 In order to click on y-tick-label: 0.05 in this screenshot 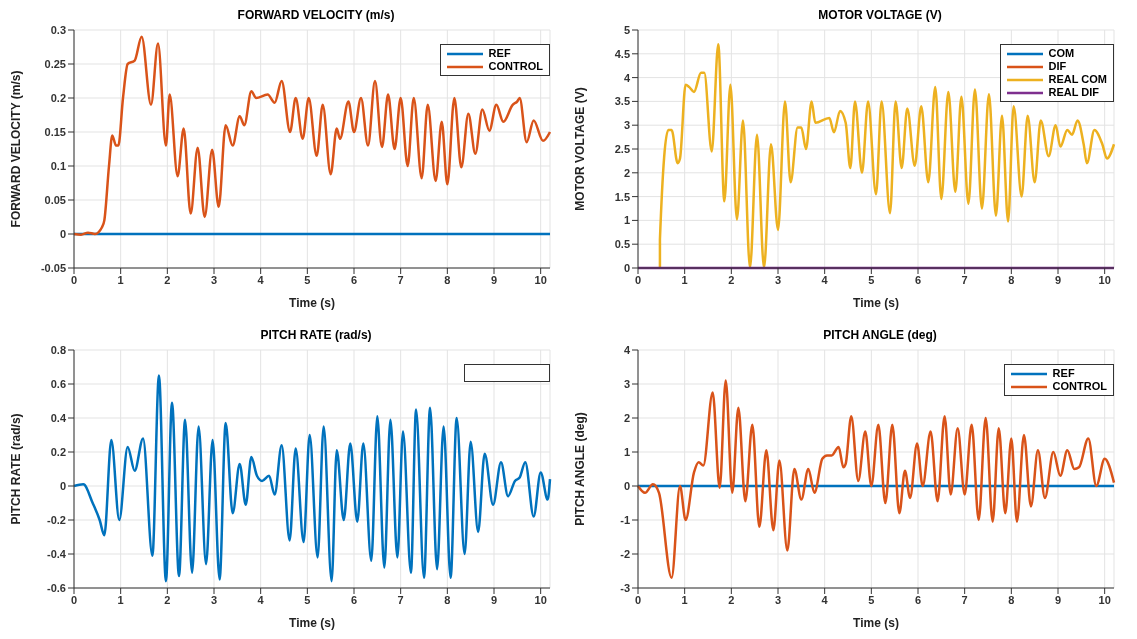, I will do `click(55, 199)`.